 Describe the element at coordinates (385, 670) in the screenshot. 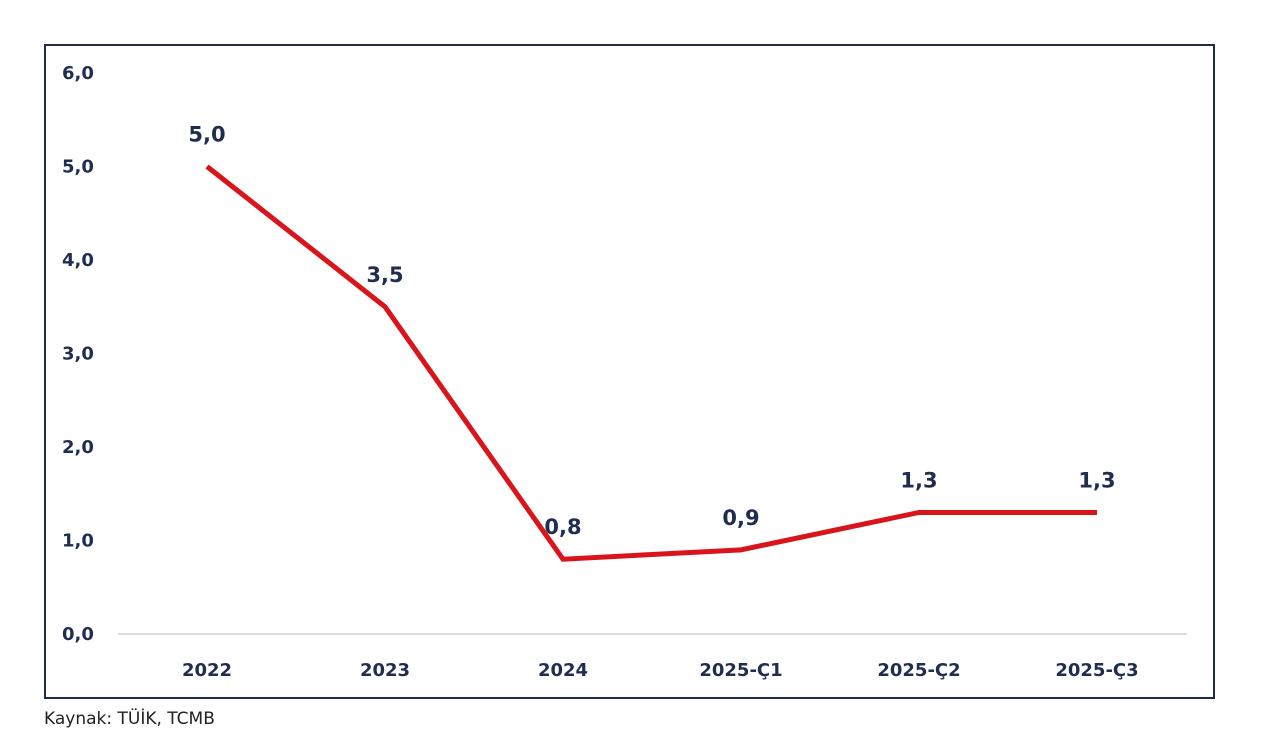

I see `x-tick-label: 2023` at that location.